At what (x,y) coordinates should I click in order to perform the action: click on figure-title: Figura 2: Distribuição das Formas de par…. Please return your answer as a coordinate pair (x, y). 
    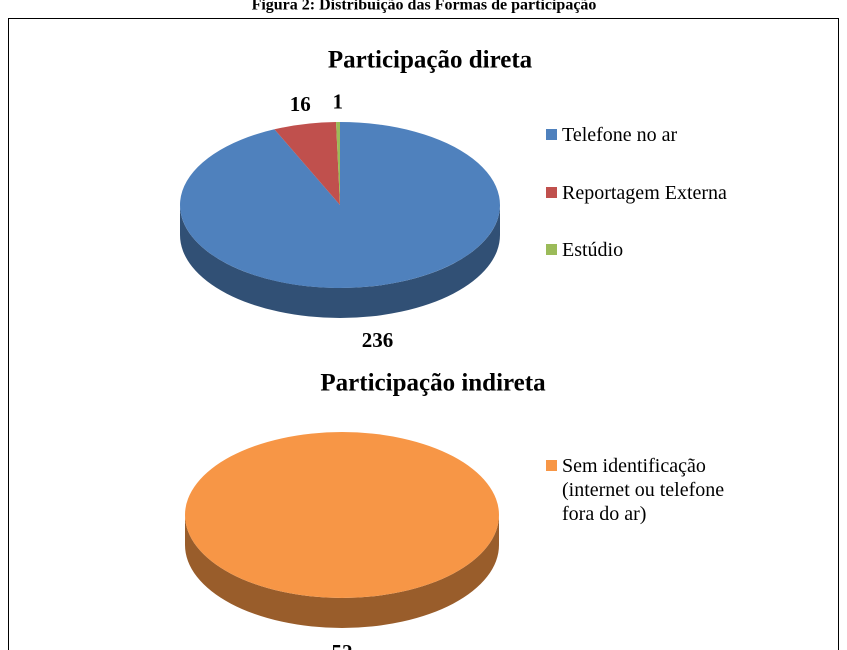
    Looking at the image, I should click on (424, 7).